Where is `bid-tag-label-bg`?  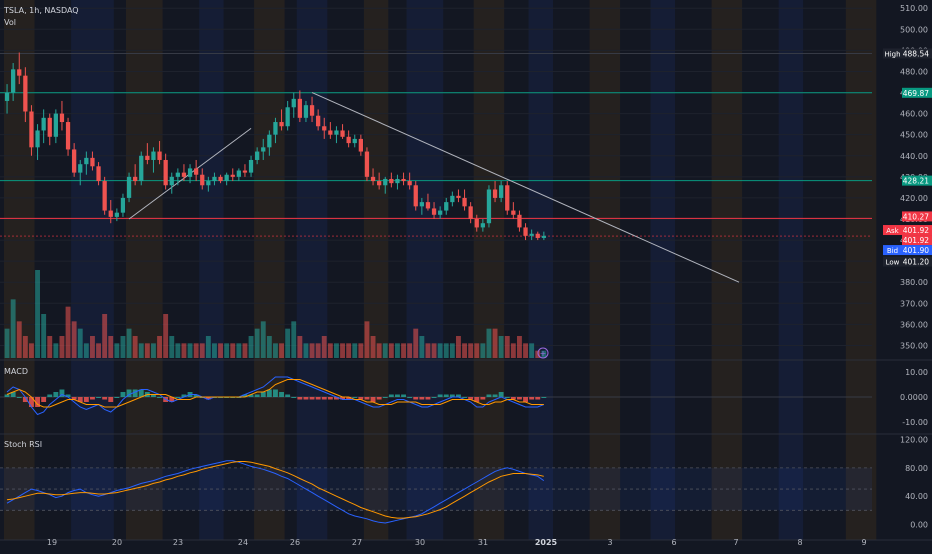
bid-tag-label-bg is located at coordinates (892, 250).